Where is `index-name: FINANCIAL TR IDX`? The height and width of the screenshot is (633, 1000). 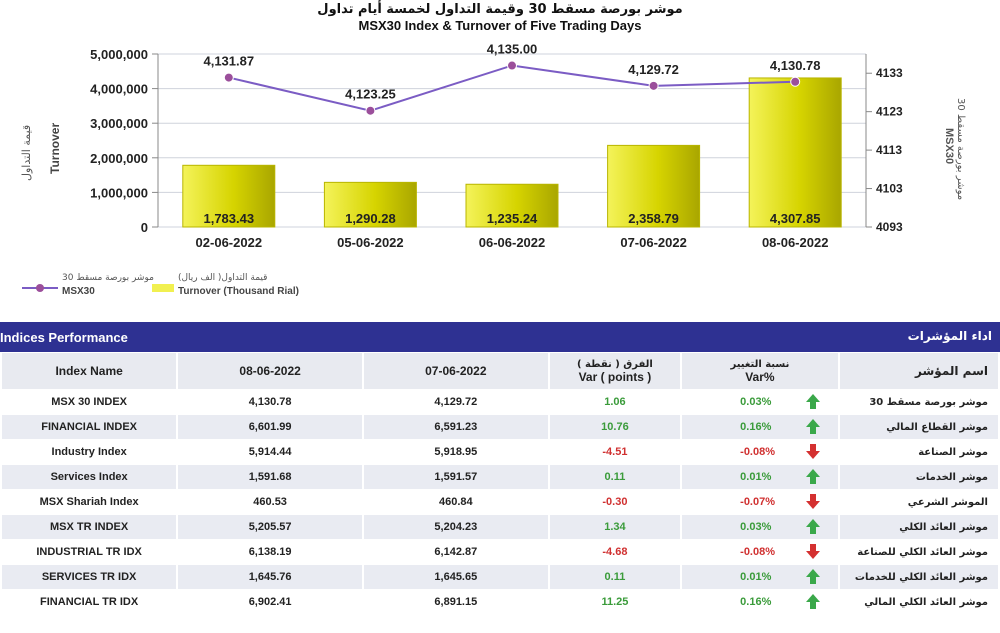 index-name: FINANCIAL TR IDX is located at coordinates (89, 602).